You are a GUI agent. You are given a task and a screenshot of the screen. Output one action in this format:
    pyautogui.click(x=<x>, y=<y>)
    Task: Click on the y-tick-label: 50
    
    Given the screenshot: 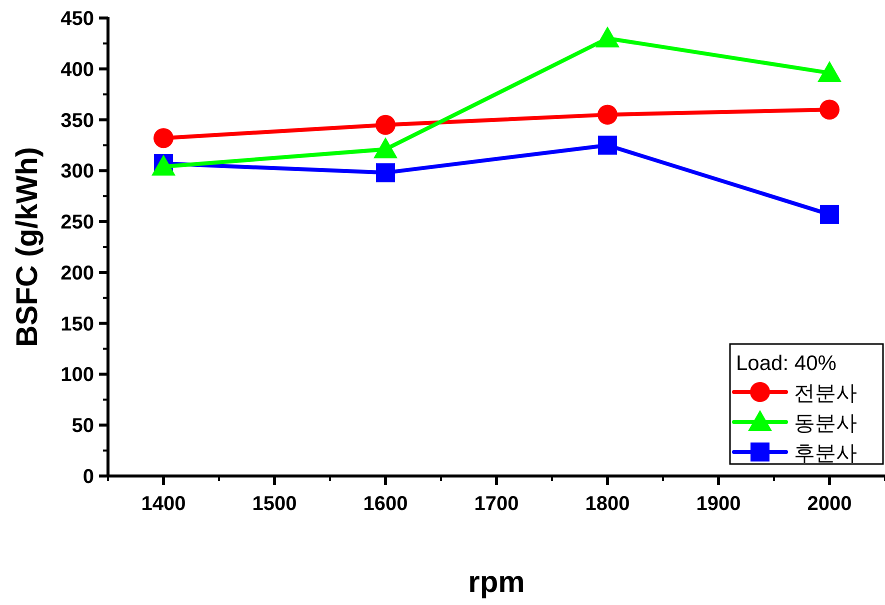 What is the action you would take?
    pyautogui.click(x=83, y=426)
    